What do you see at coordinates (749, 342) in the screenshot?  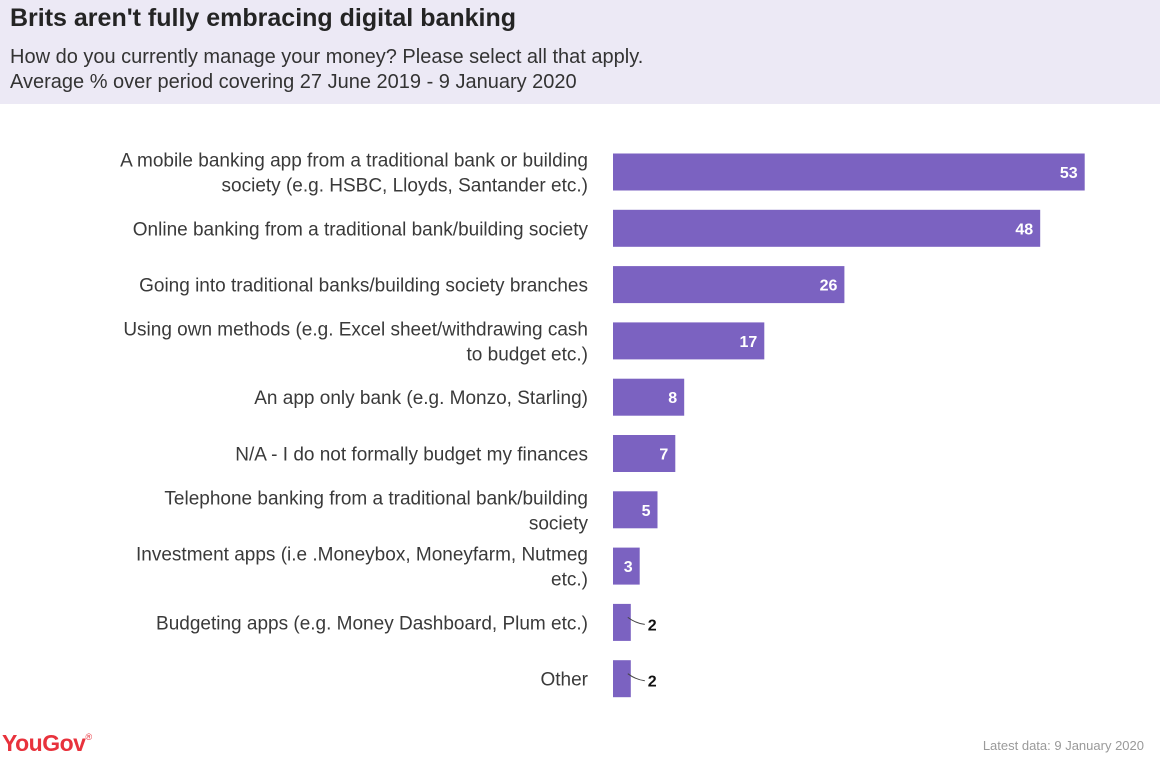 I see `data-label: 17` at bounding box center [749, 342].